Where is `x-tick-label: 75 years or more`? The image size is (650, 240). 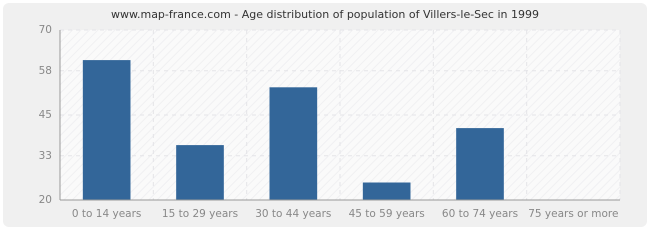 x-tick-label: 75 years or more is located at coordinates (573, 214).